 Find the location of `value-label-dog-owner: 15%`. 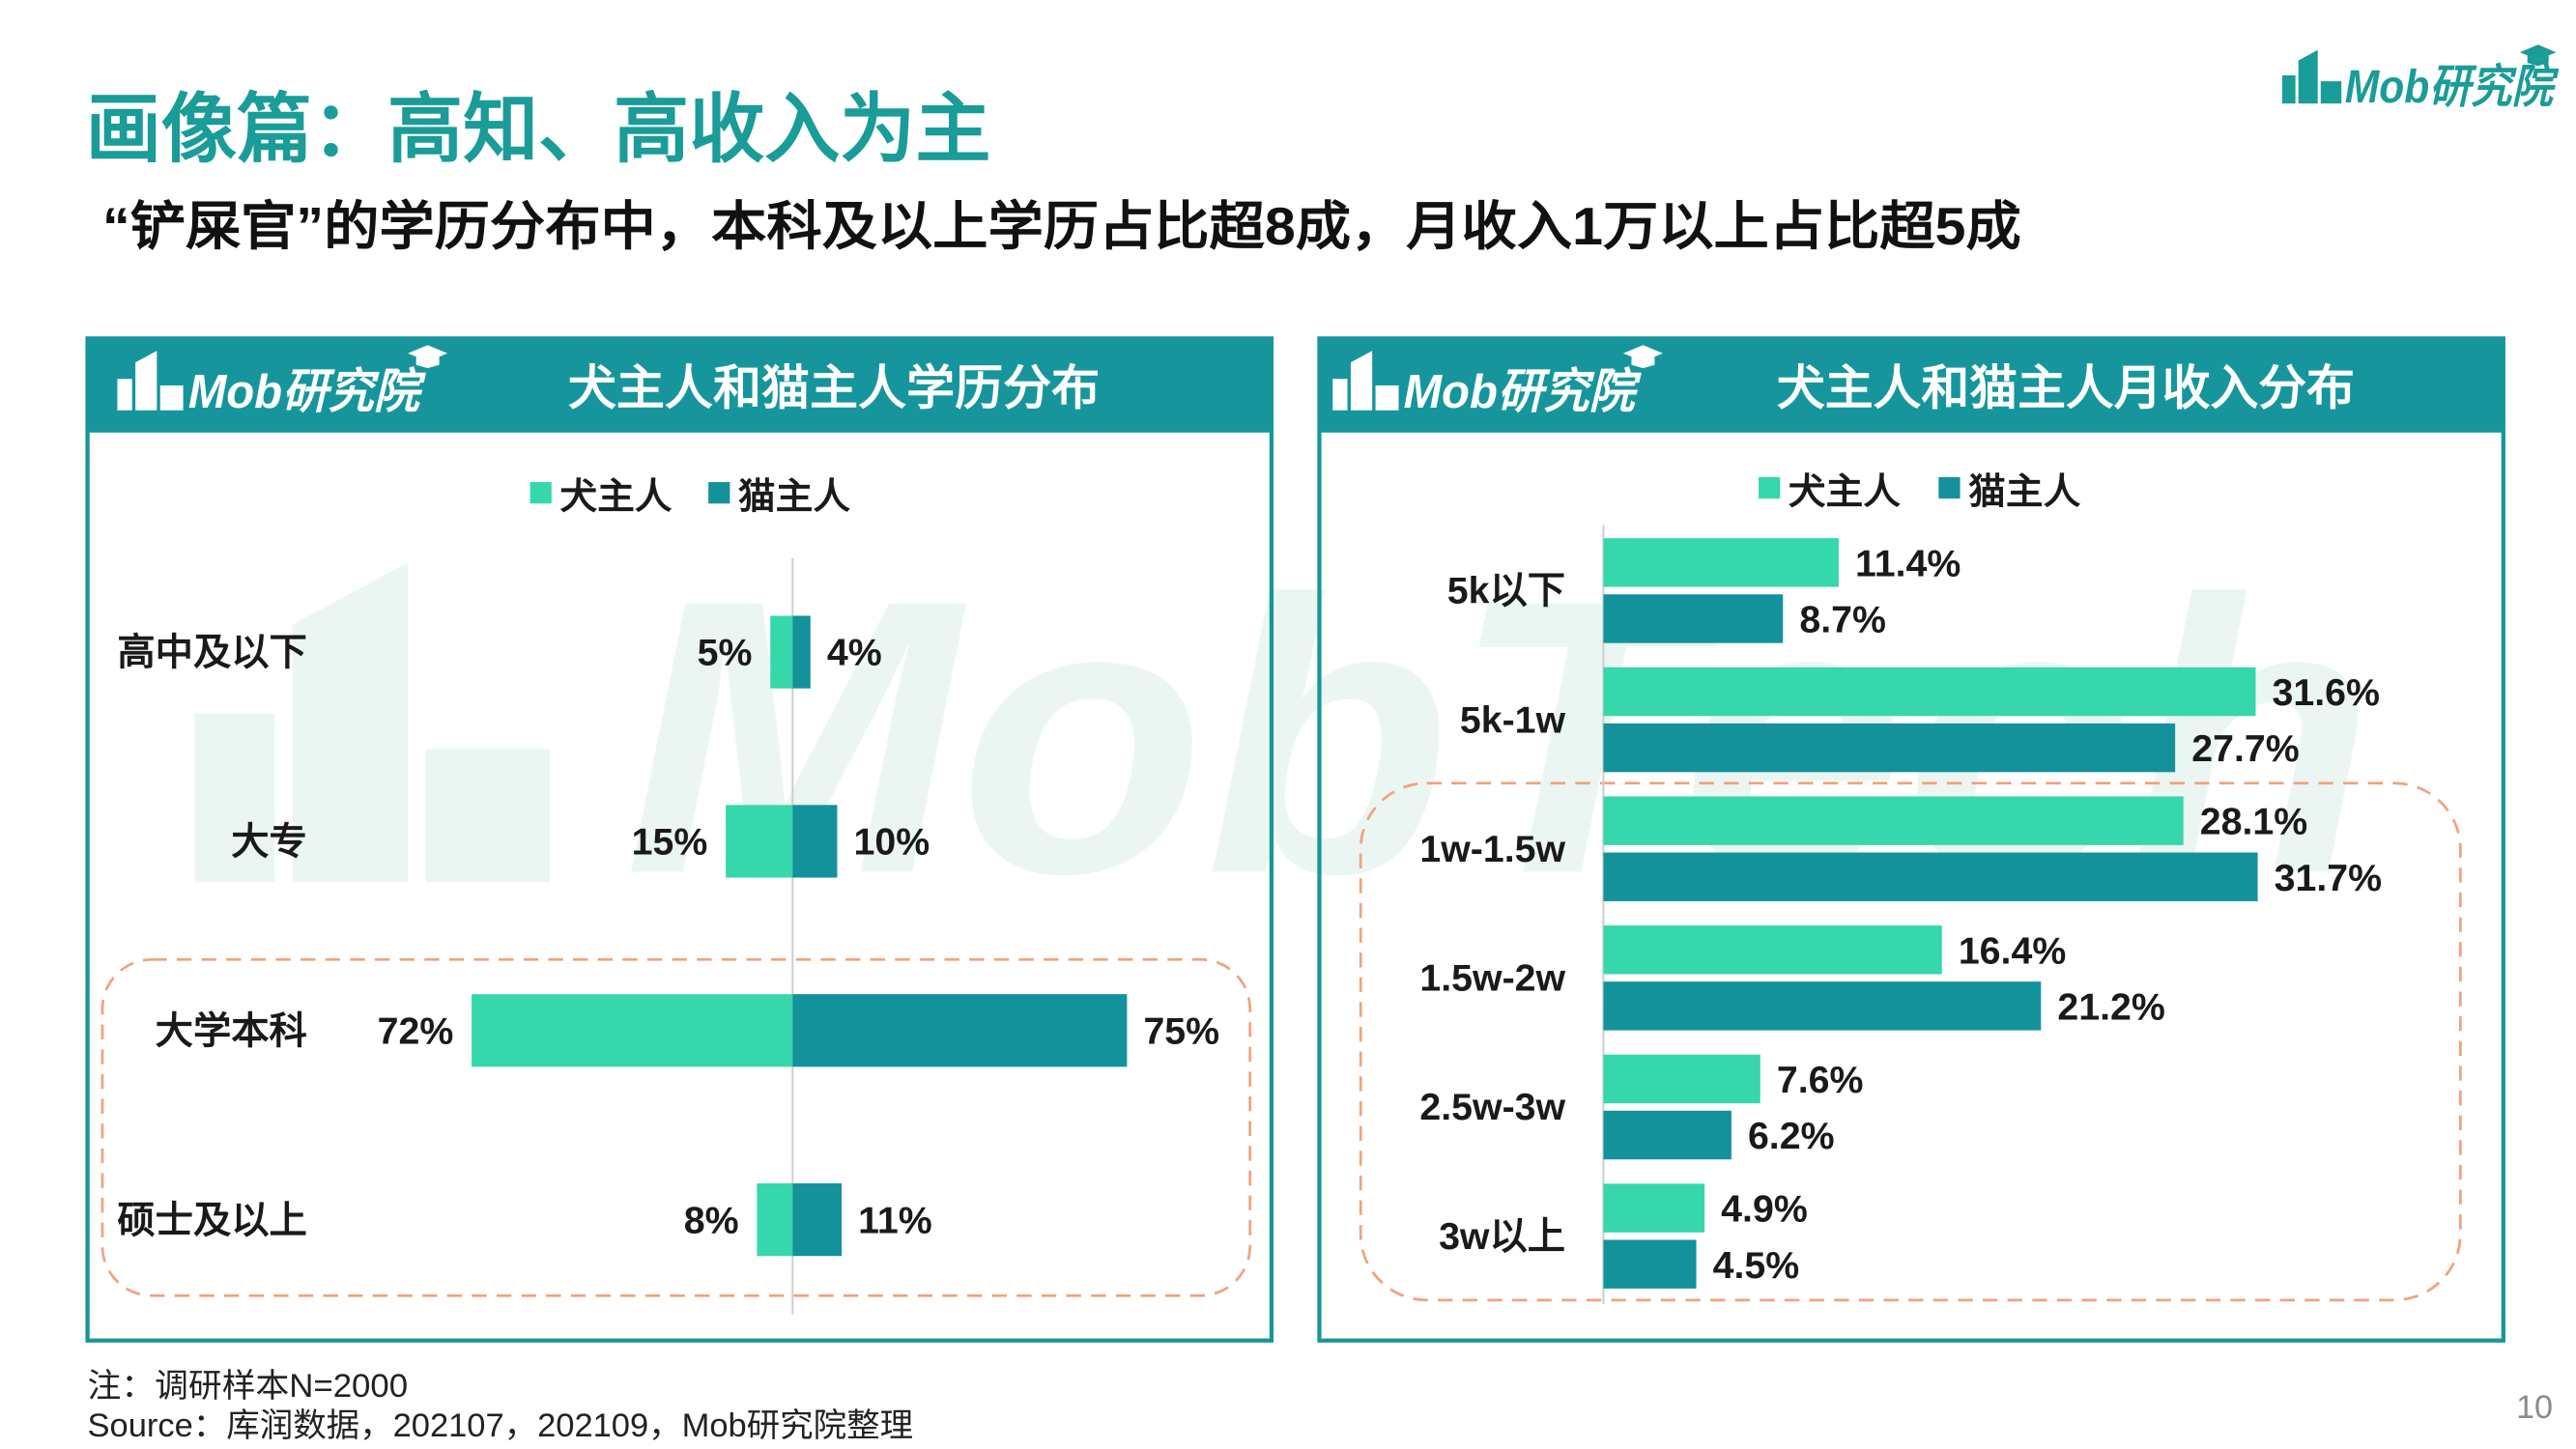

value-label-dog-owner: 15% is located at coordinates (670, 842).